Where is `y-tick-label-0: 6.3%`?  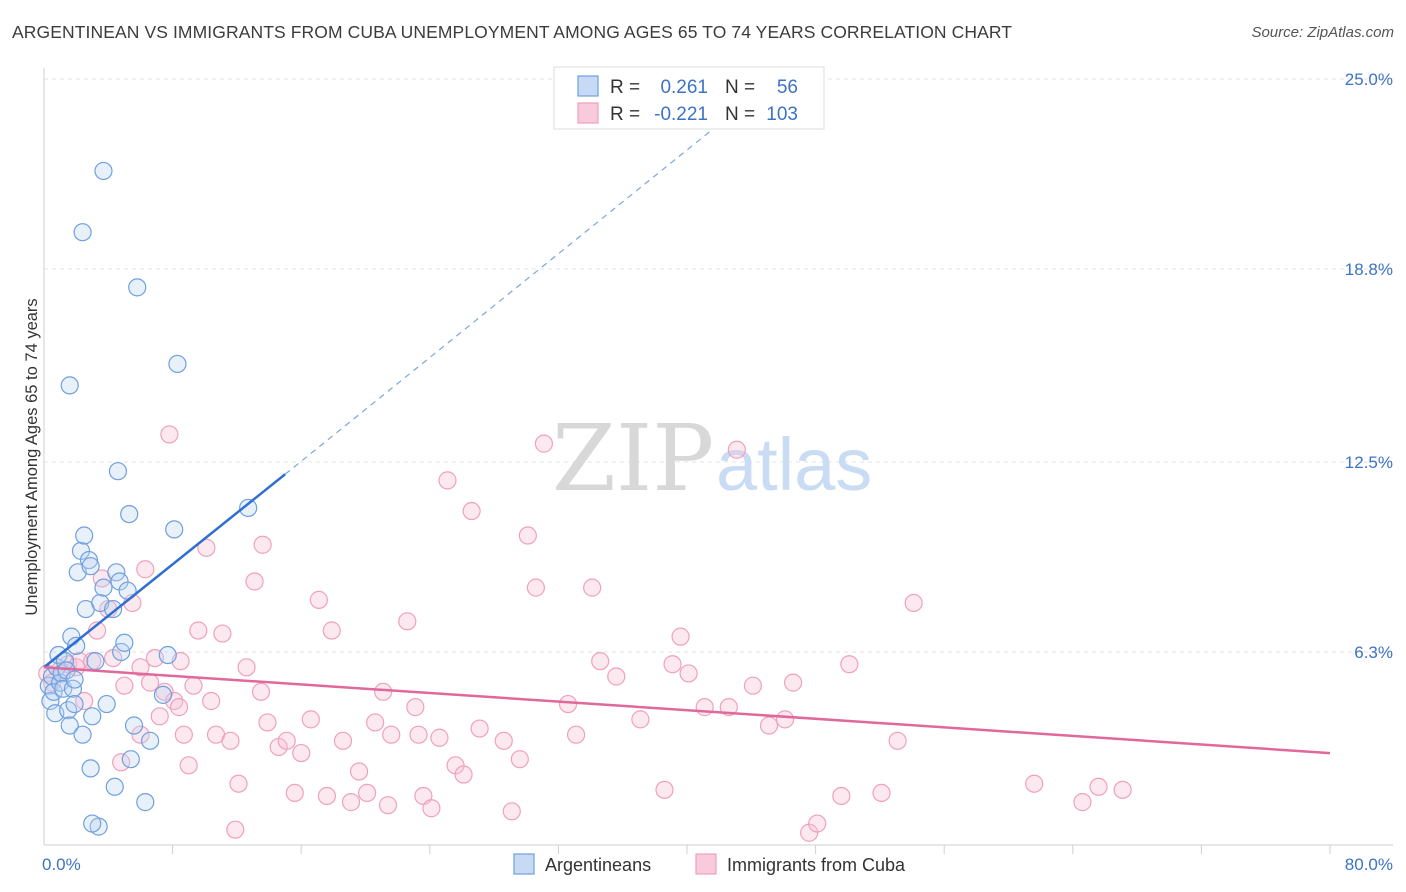 y-tick-label-0: 6.3% is located at coordinates (1373, 652).